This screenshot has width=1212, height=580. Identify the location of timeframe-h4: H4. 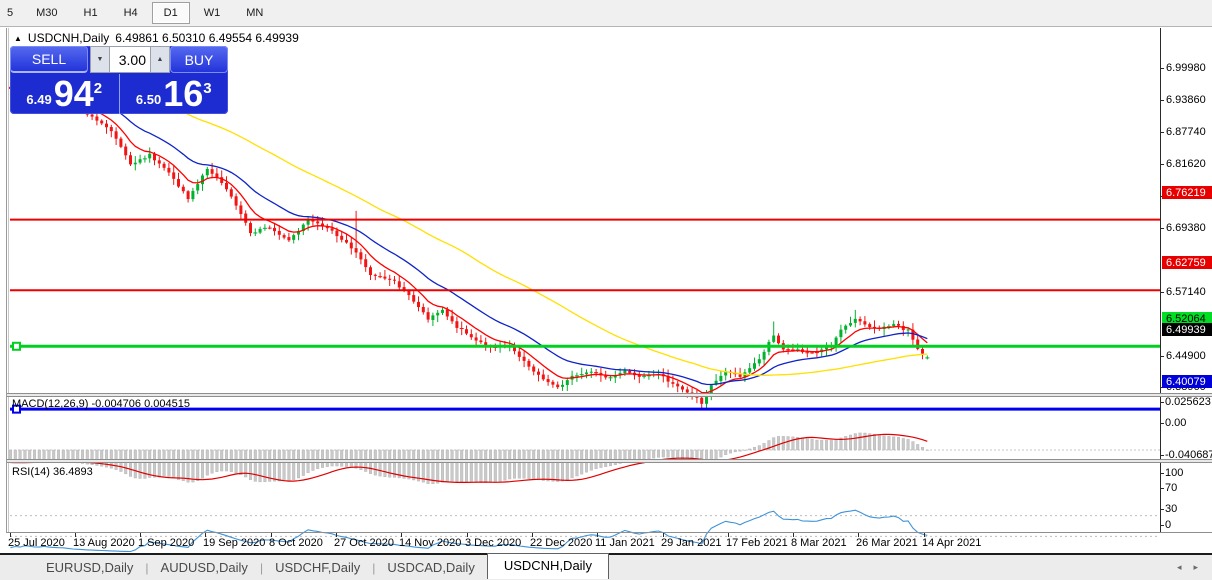
(130, 13).